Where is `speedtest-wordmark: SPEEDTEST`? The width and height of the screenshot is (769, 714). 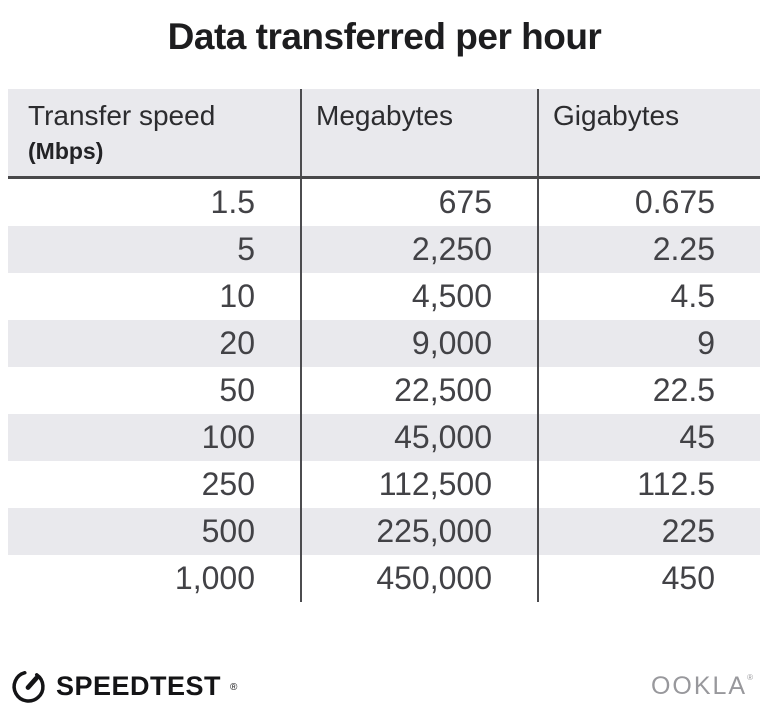 speedtest-wordmark: SPEEDTEST is located at coordinates (139, 685).